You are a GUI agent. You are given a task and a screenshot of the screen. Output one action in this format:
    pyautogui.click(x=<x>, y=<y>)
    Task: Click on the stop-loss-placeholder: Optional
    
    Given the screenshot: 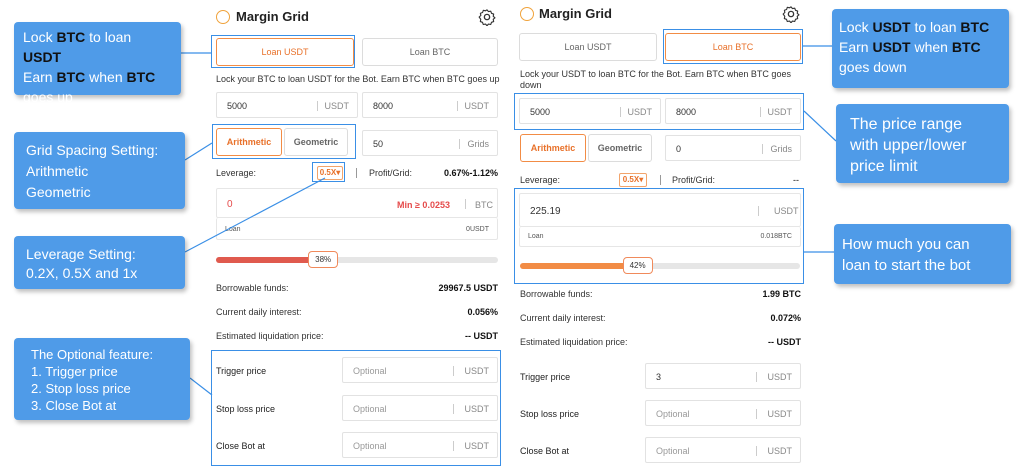 What is the action you would take?
    pyautogui.click(x=370, y=409)
    